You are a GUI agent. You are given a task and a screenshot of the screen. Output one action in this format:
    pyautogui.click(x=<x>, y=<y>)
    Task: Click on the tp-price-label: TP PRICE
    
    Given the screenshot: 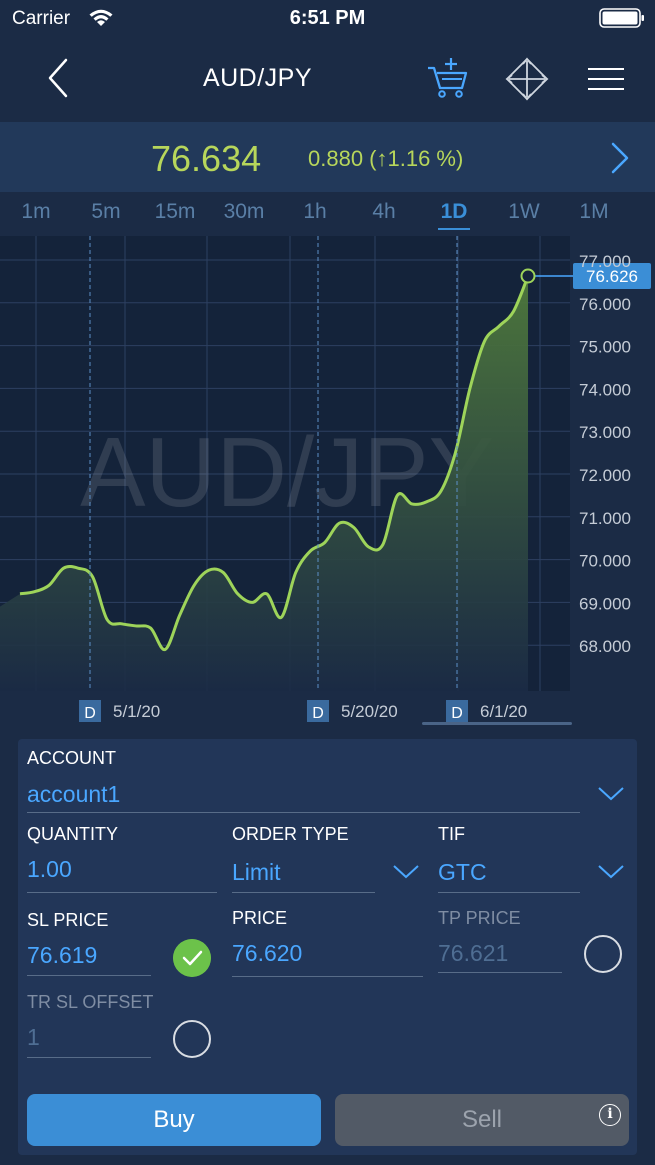 What is the action you would take?
    pyautogui.click(x=479, y=918)
    